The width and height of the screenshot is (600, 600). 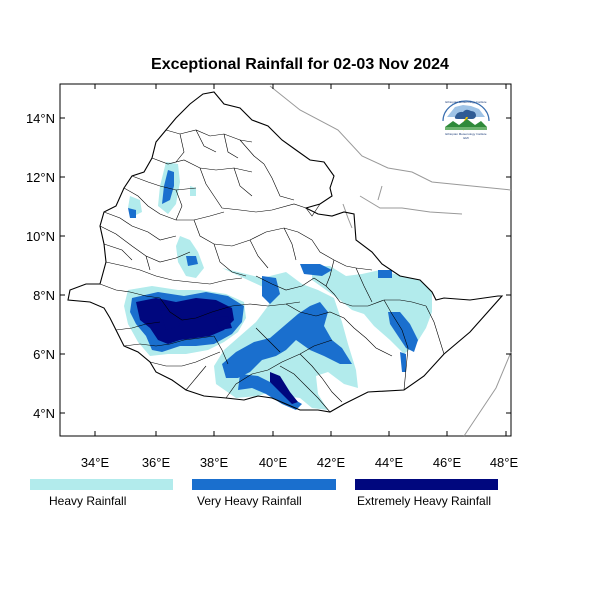 I want to click on legend-swatch-extreme, so click(x=426, y=484).